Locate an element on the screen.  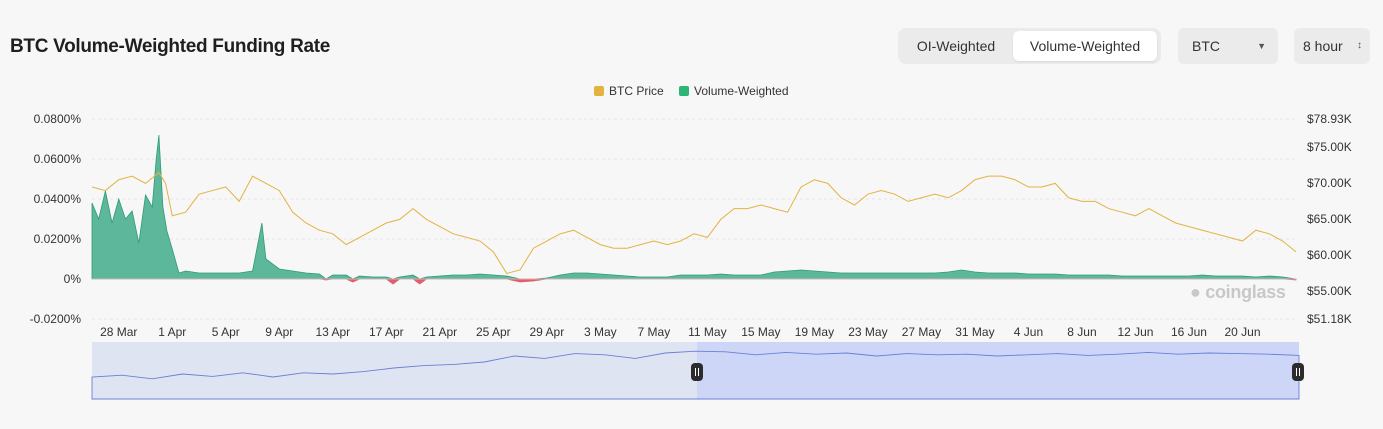
caret-down-icon: ▼ is located at coordinates (1261, 46).